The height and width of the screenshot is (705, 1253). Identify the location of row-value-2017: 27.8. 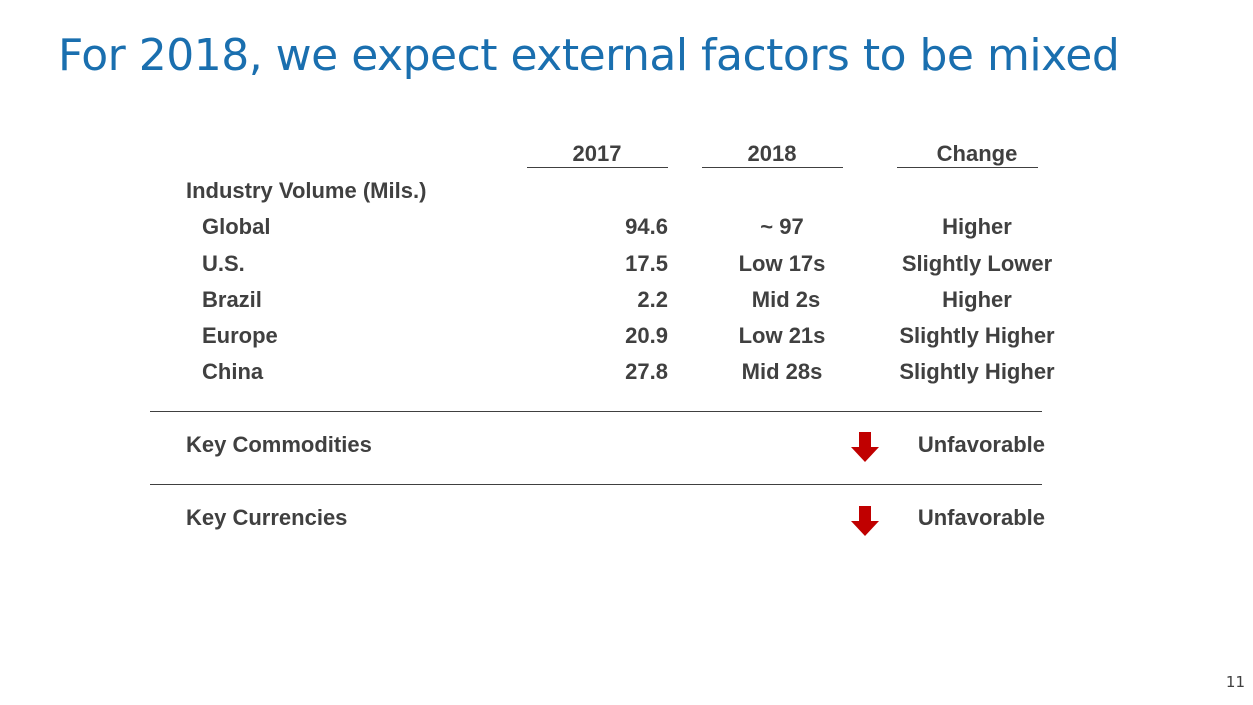
(646, 371).